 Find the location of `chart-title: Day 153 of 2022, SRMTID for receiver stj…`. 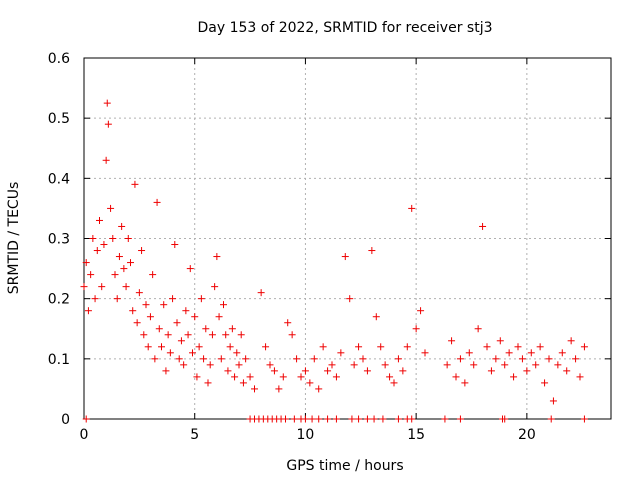

chart-title: Day 153 of 2022, SRMTID for receiver stj… is located at coordinates (345, 28).